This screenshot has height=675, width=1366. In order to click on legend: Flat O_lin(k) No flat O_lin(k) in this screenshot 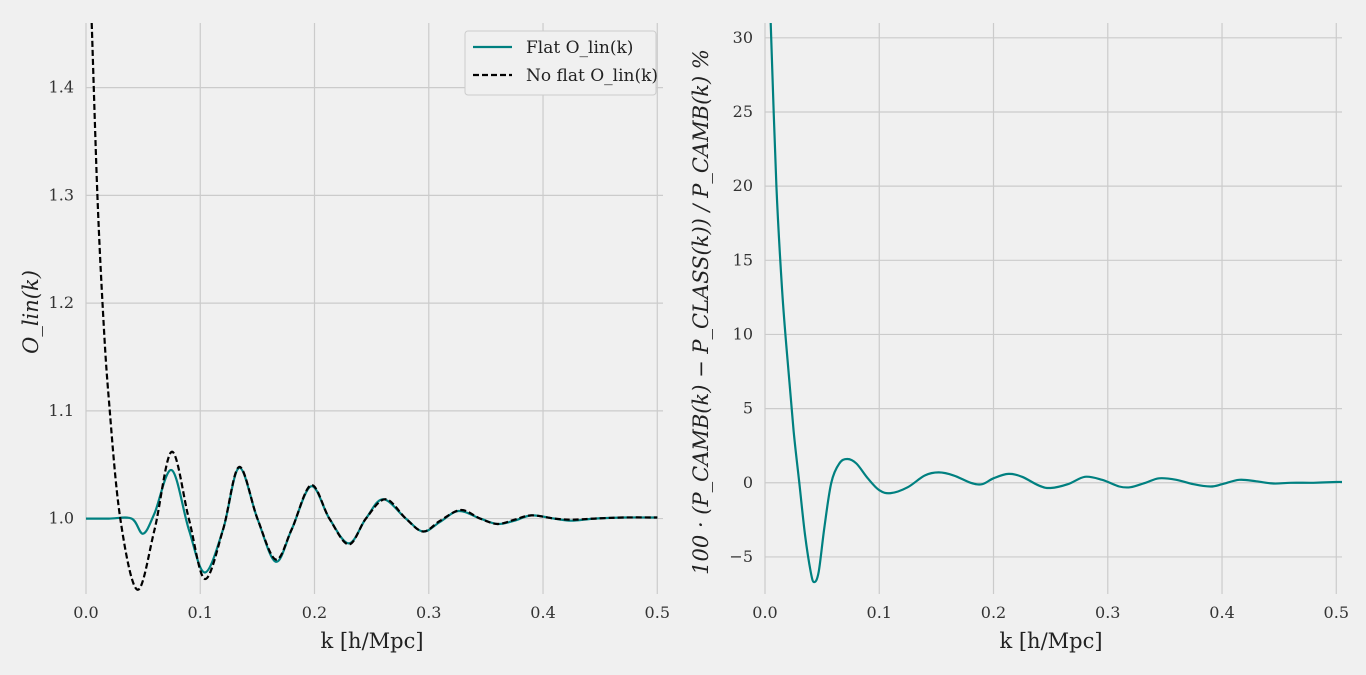, I will do `click(561, 63)`.